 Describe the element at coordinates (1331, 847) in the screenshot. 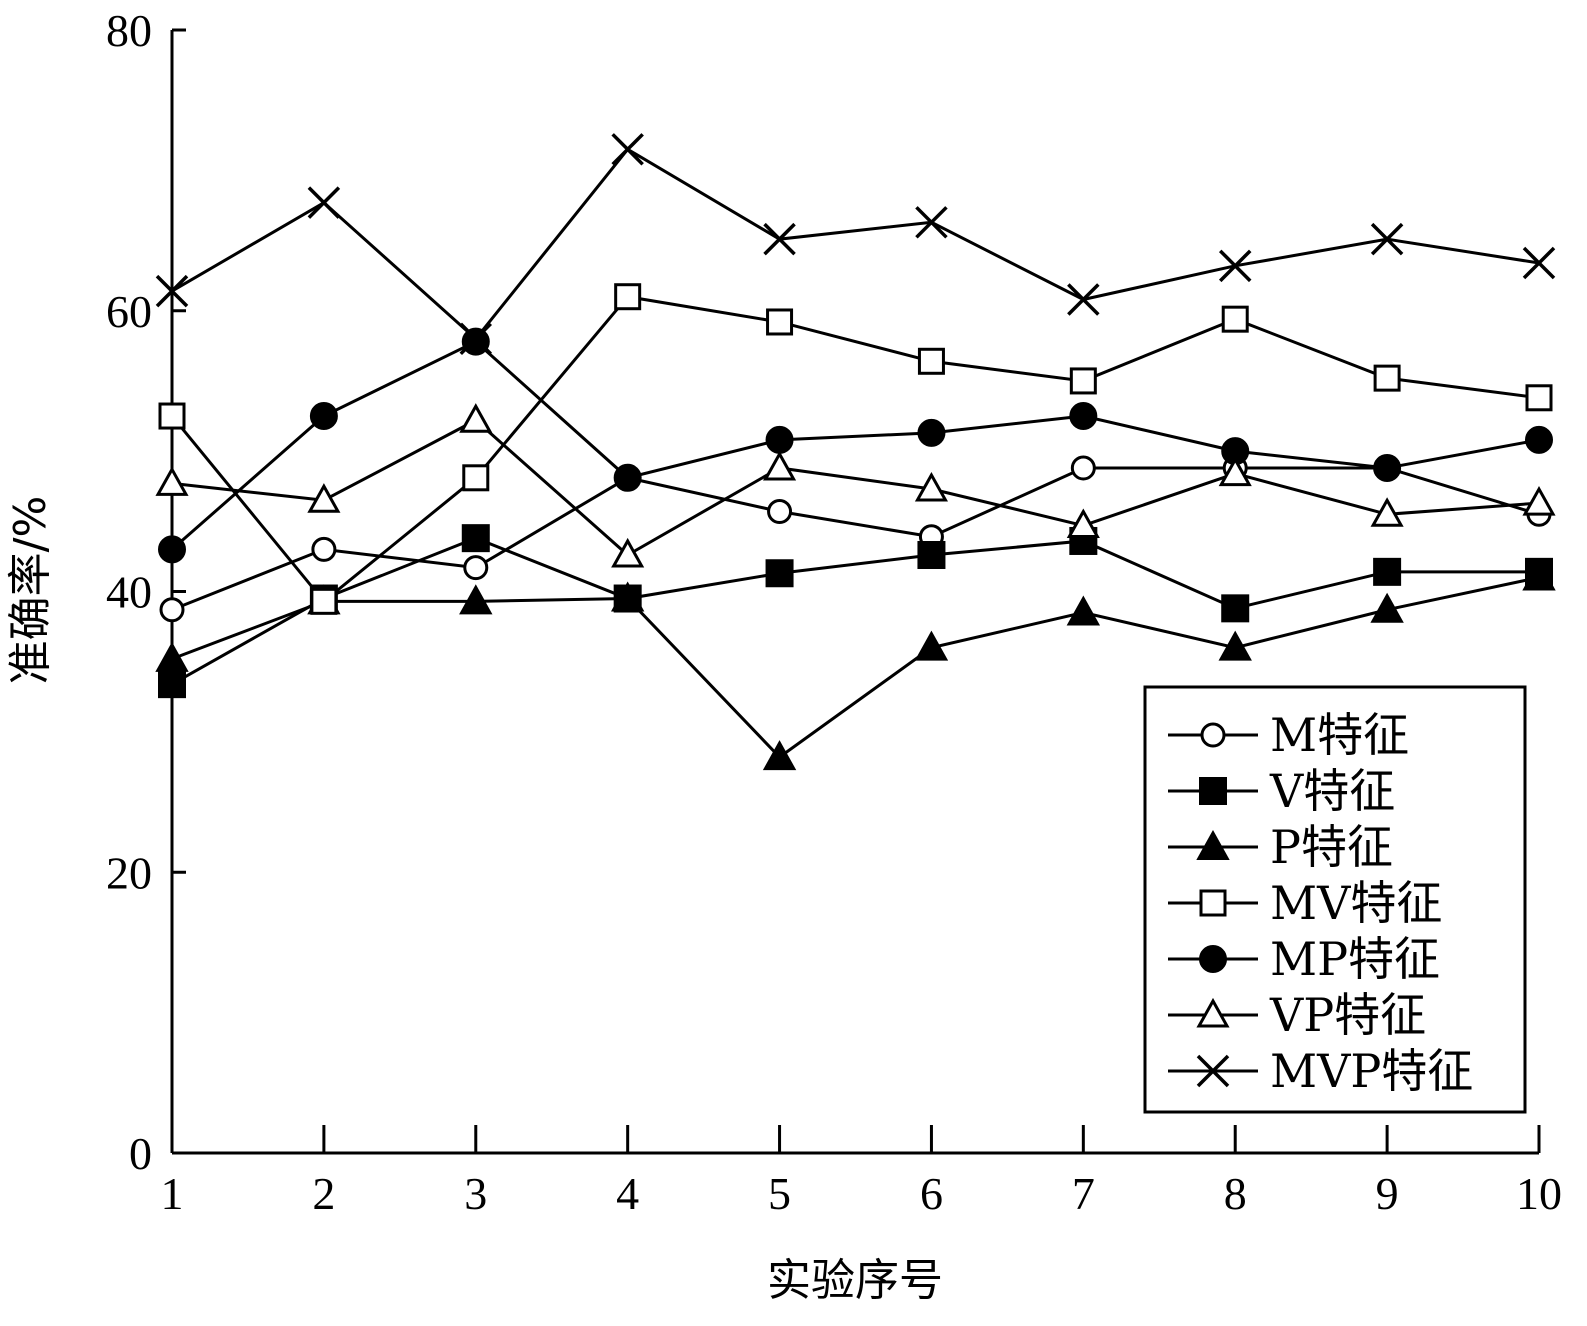

I see `legend-label: P特征` at that location.